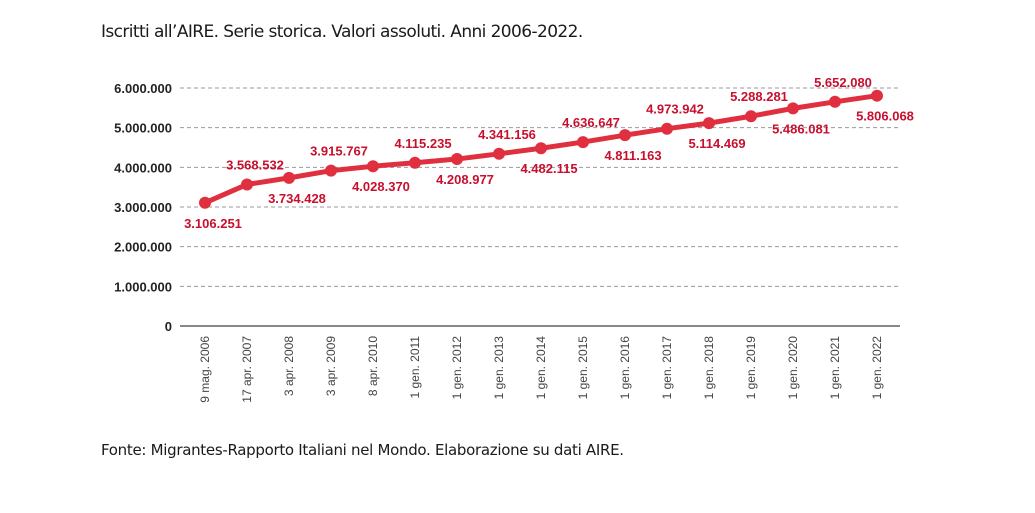 This screenshot has height=513, width=1035. I want to click on data-label: 4.811.163, so click(632, 155).